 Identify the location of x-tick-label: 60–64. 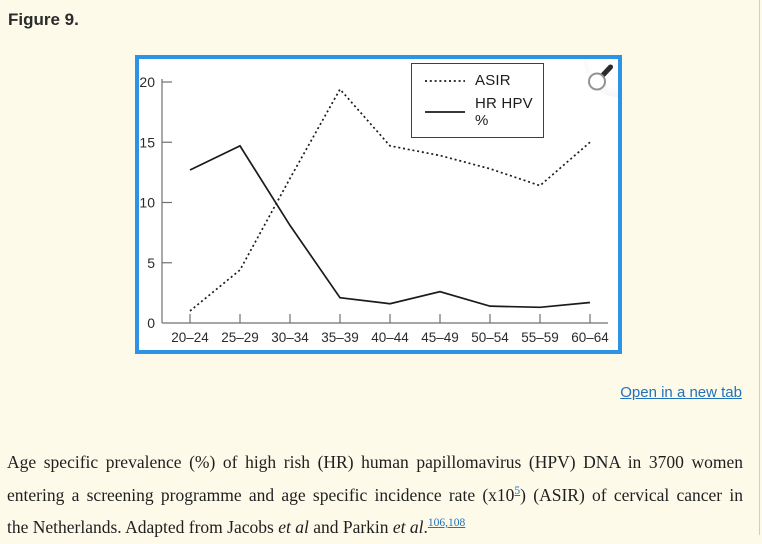
(590, 337).